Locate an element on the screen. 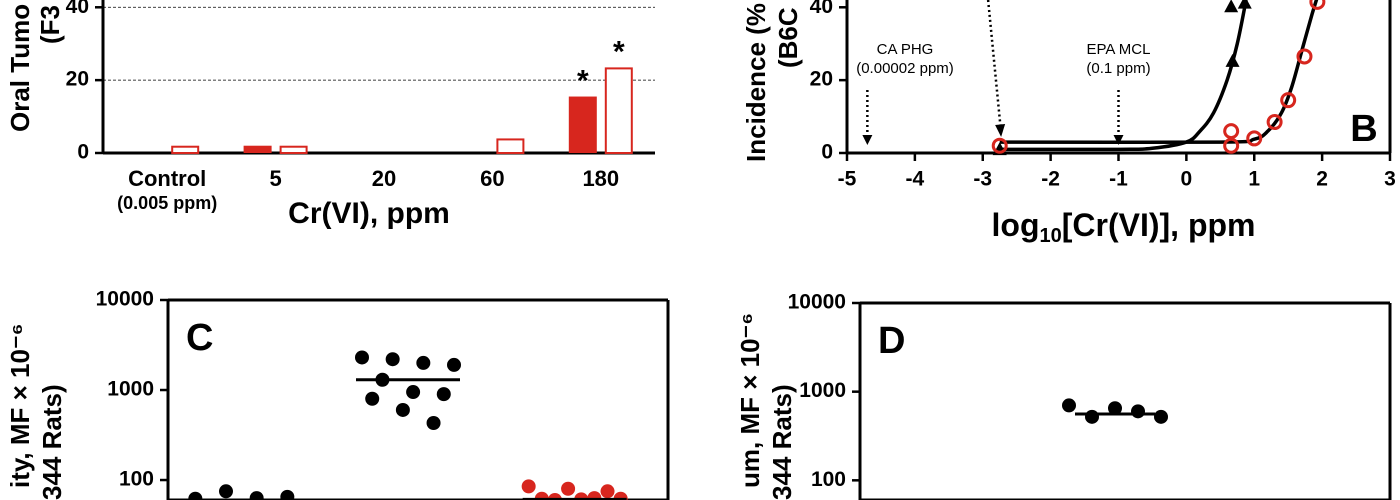  panel-letter: D is located at coordinates (891, 341).